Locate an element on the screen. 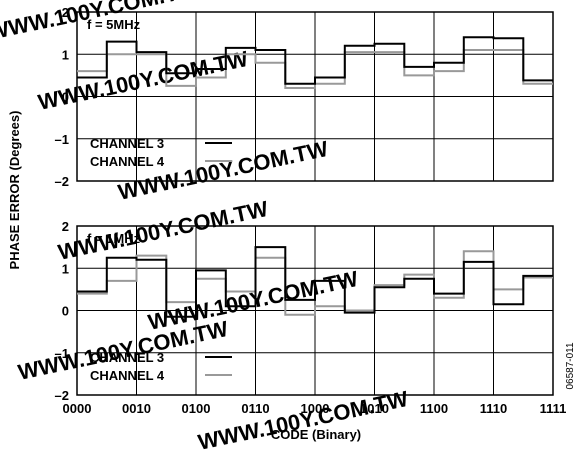 The width and height of the screenshot is (579, 453). x-axis-tick-labels: 0000 0010 0100 0110 1000 1010 1100 1110 1111 is located at coordinates (315, 408).